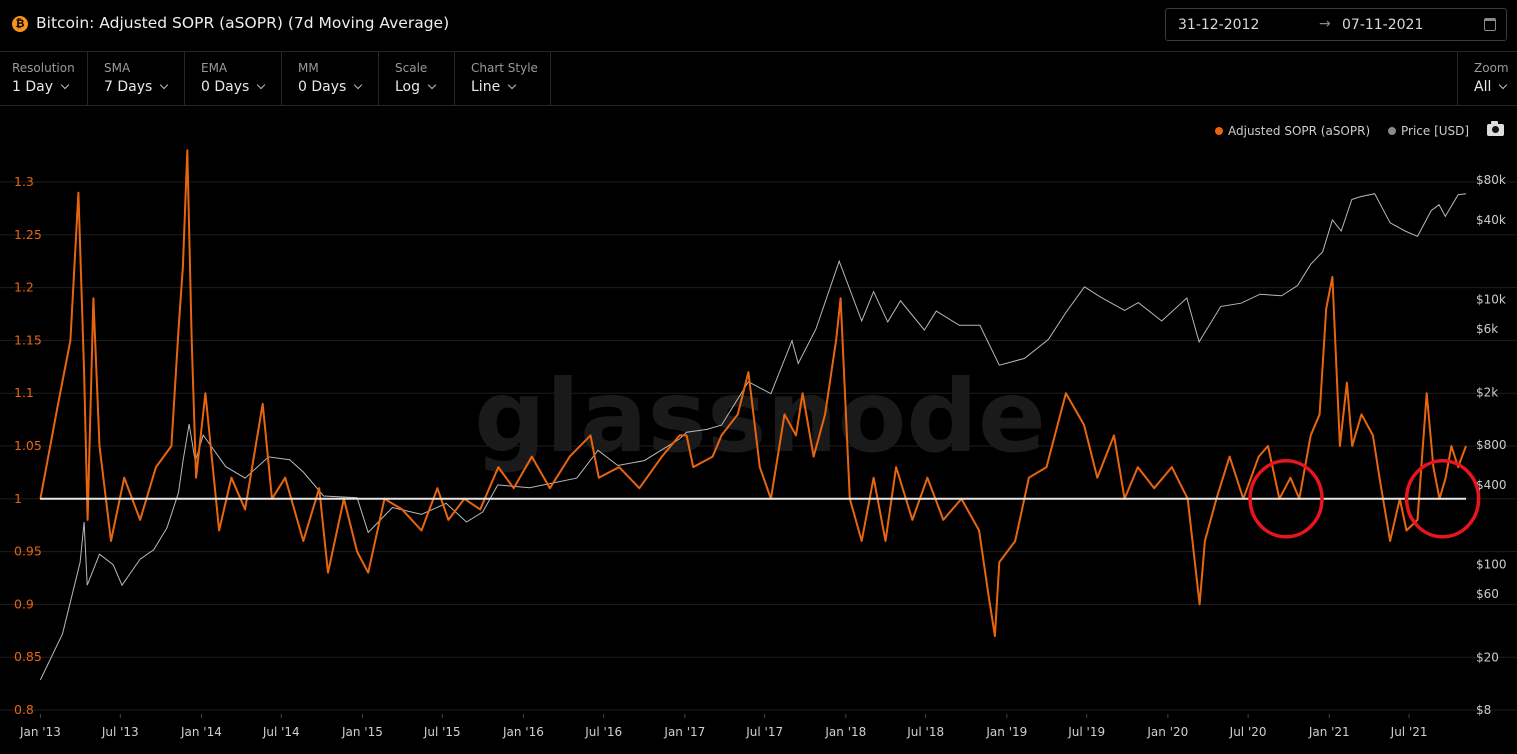 The image size is (1517, 754). I want to click on x-axis-tick-label: Jan '17, so click(684, 732).